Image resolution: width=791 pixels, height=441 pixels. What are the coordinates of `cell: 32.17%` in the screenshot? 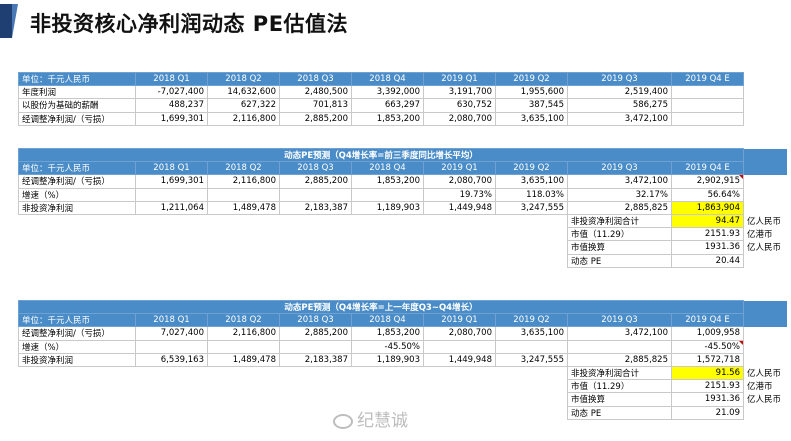 It's located at (619, 194).